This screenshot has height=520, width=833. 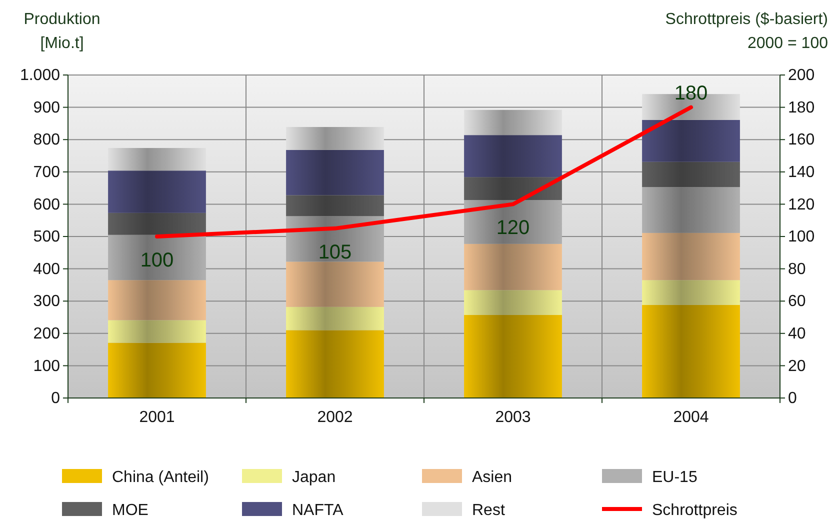 I want to click on y-tick-label: 500, so click(x=46, y=237).